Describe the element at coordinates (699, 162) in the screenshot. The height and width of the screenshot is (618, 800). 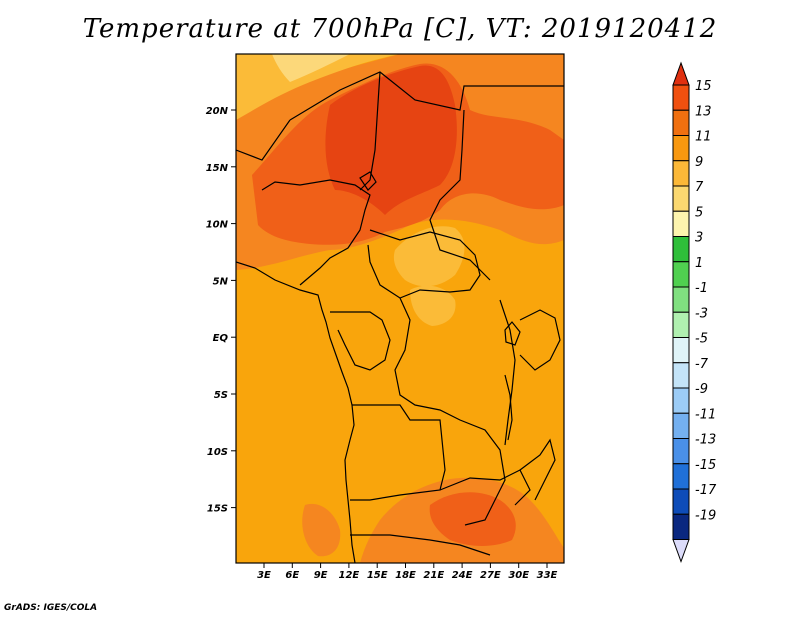
I see `colorbar-label: 9` at that location.